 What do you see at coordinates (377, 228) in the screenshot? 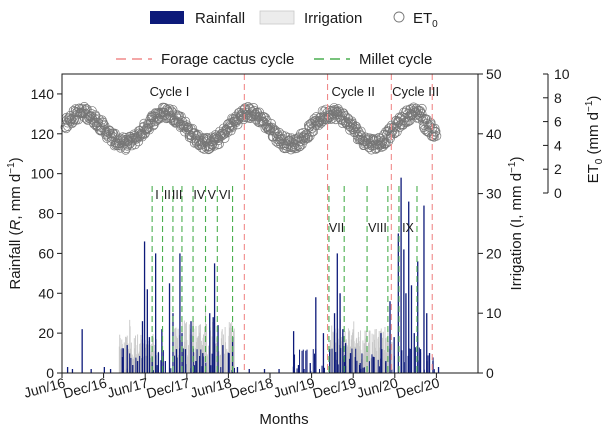
I see `millet-cycle-label: VIII` at bounding box center [377, 228].